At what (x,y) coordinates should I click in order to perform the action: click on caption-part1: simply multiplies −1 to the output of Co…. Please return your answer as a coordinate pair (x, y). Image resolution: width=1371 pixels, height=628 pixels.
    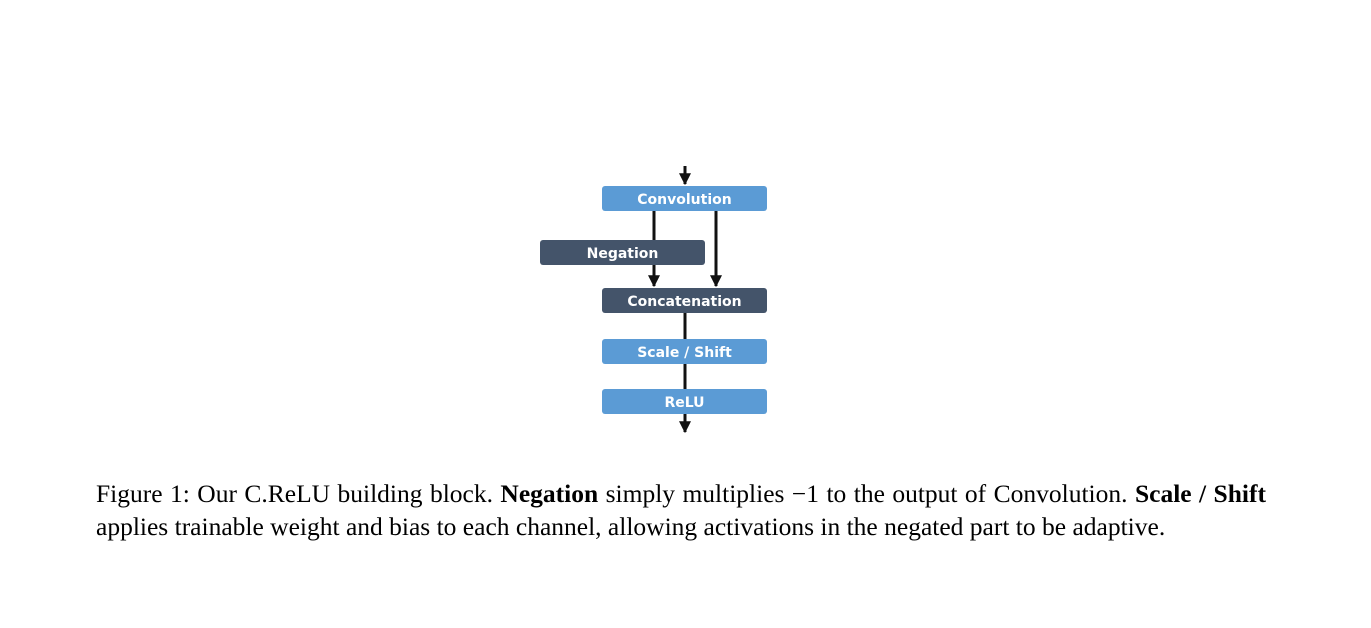
    Looking at the image, I should click on (866, 493).